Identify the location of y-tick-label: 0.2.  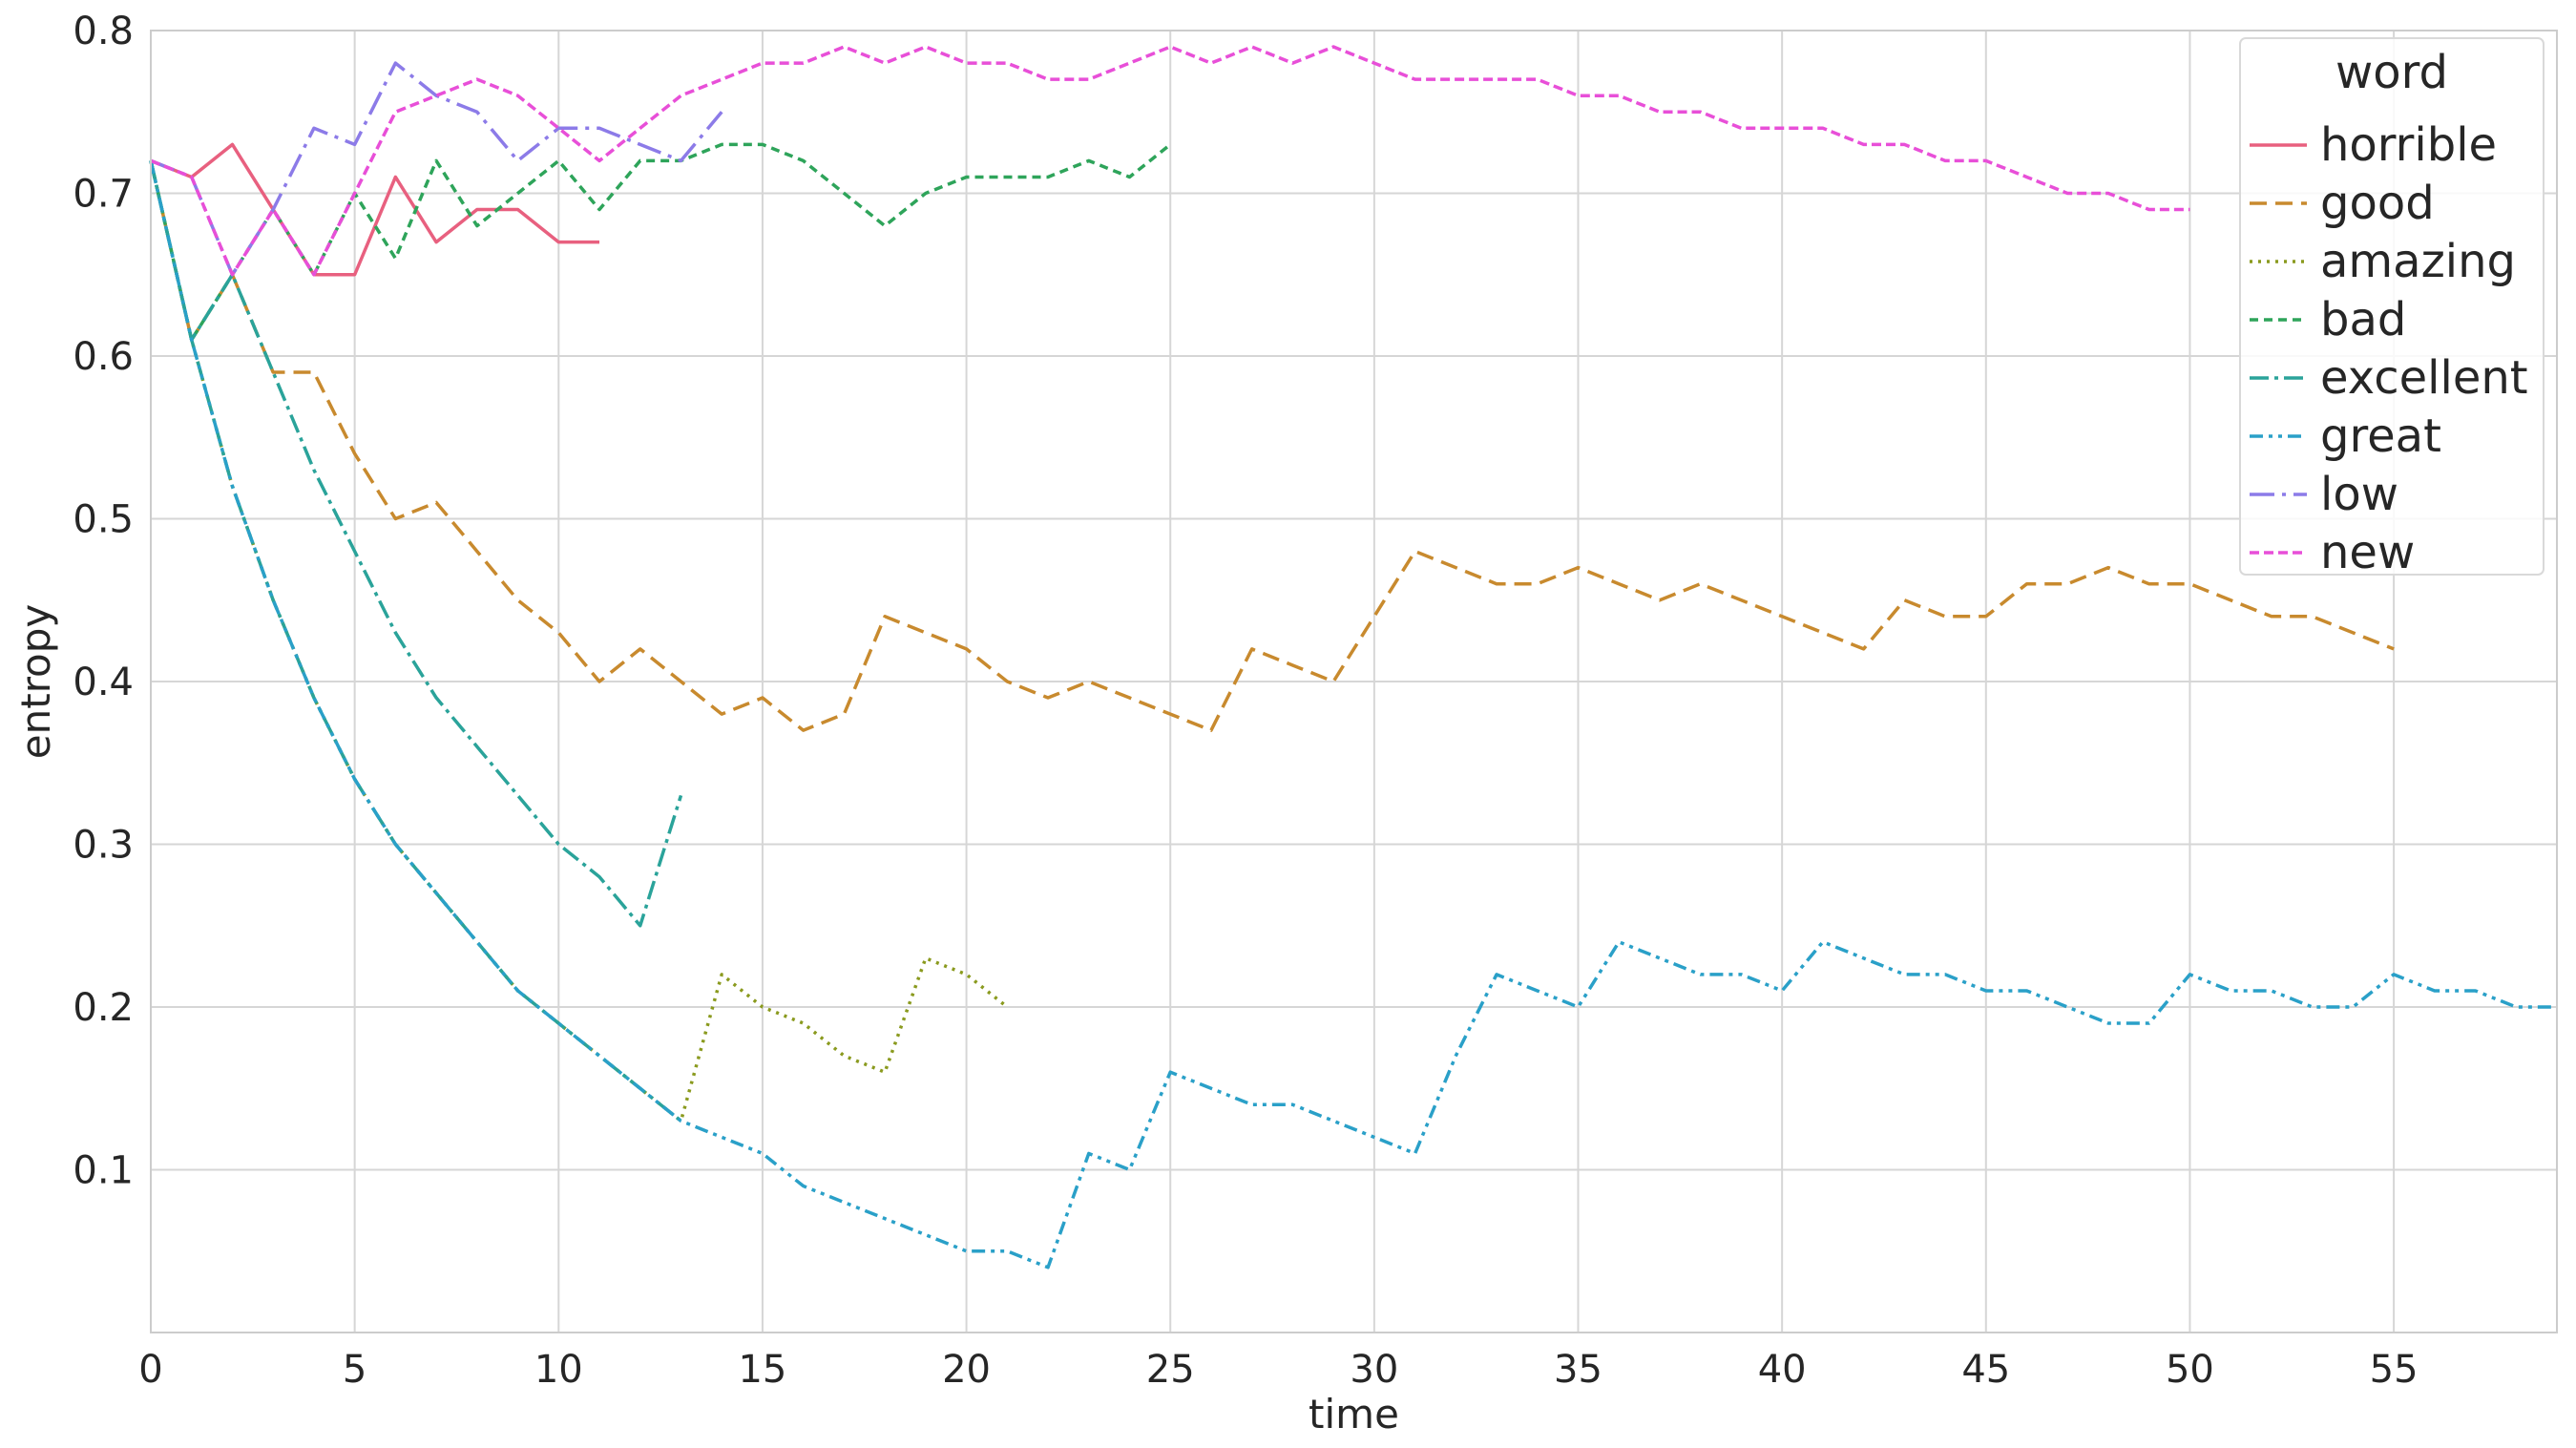
(103, 1008).